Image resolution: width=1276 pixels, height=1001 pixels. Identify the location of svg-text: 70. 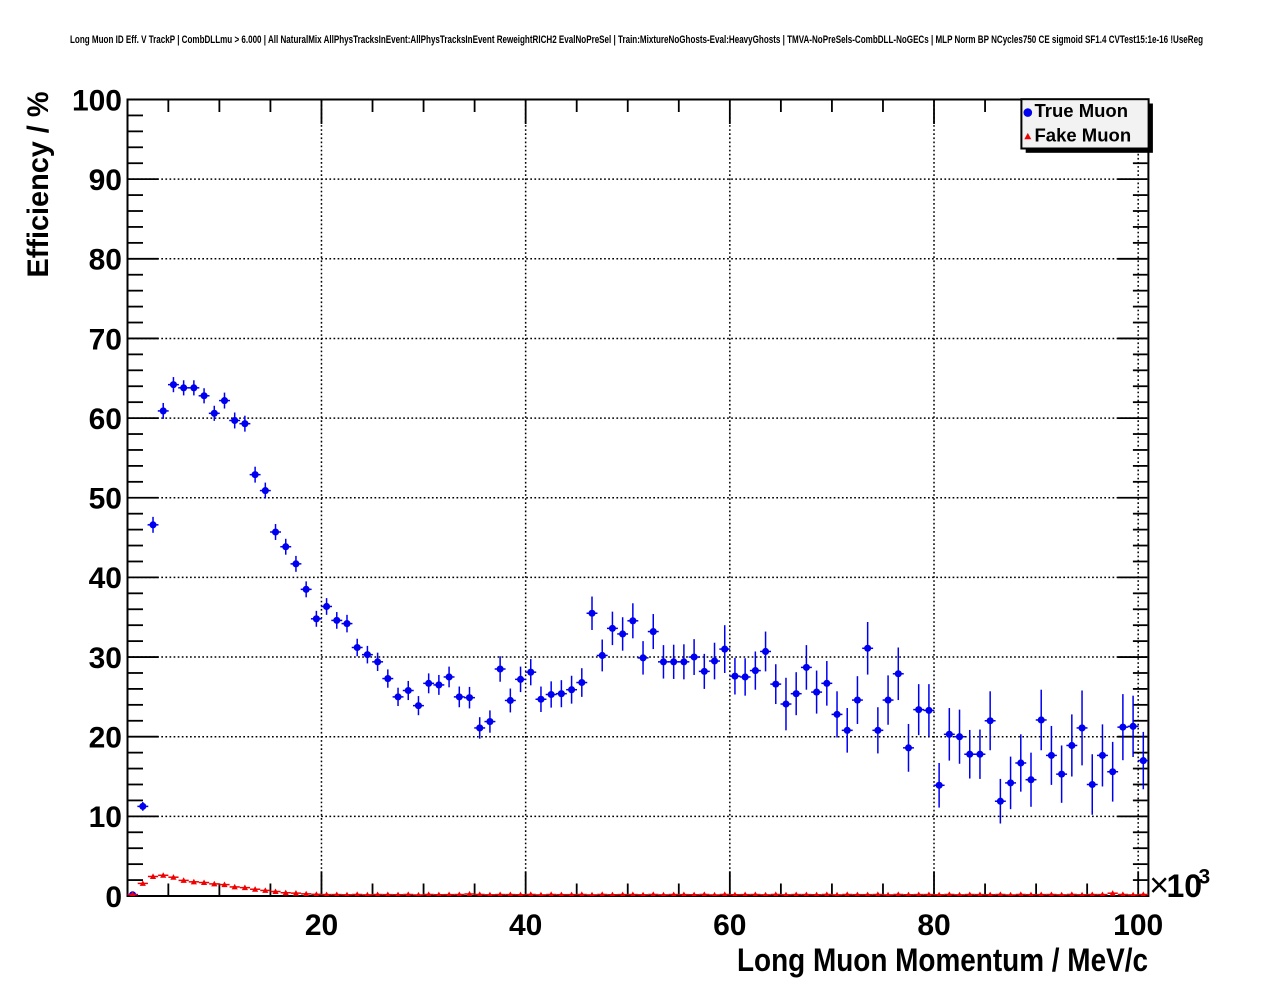
(105, 339).